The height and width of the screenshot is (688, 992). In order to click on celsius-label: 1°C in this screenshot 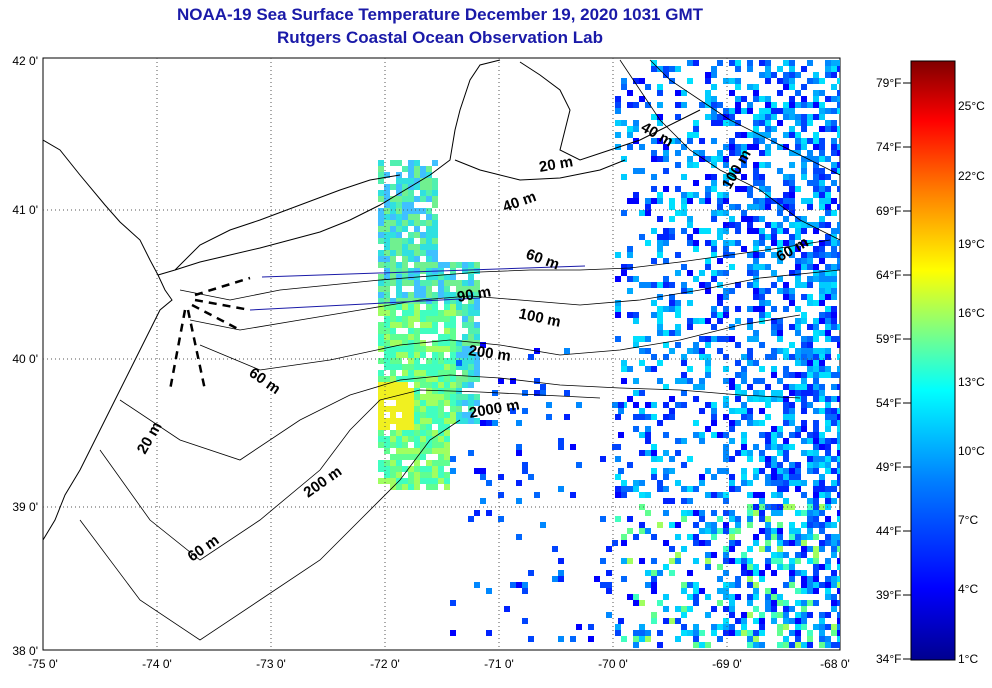, I will do `click(968, 659)`.